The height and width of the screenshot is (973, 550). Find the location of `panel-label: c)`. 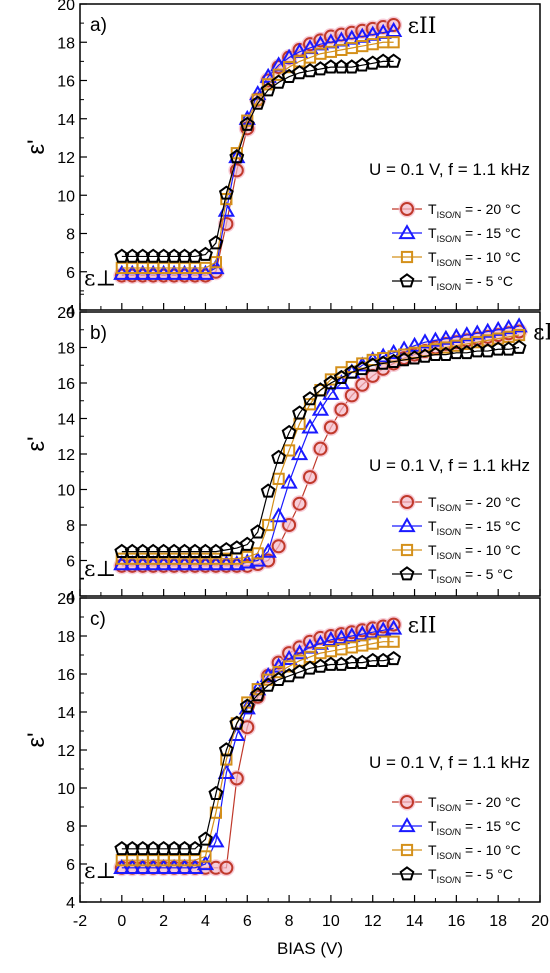

panel-label: c) is located at coordinates (98, 619).